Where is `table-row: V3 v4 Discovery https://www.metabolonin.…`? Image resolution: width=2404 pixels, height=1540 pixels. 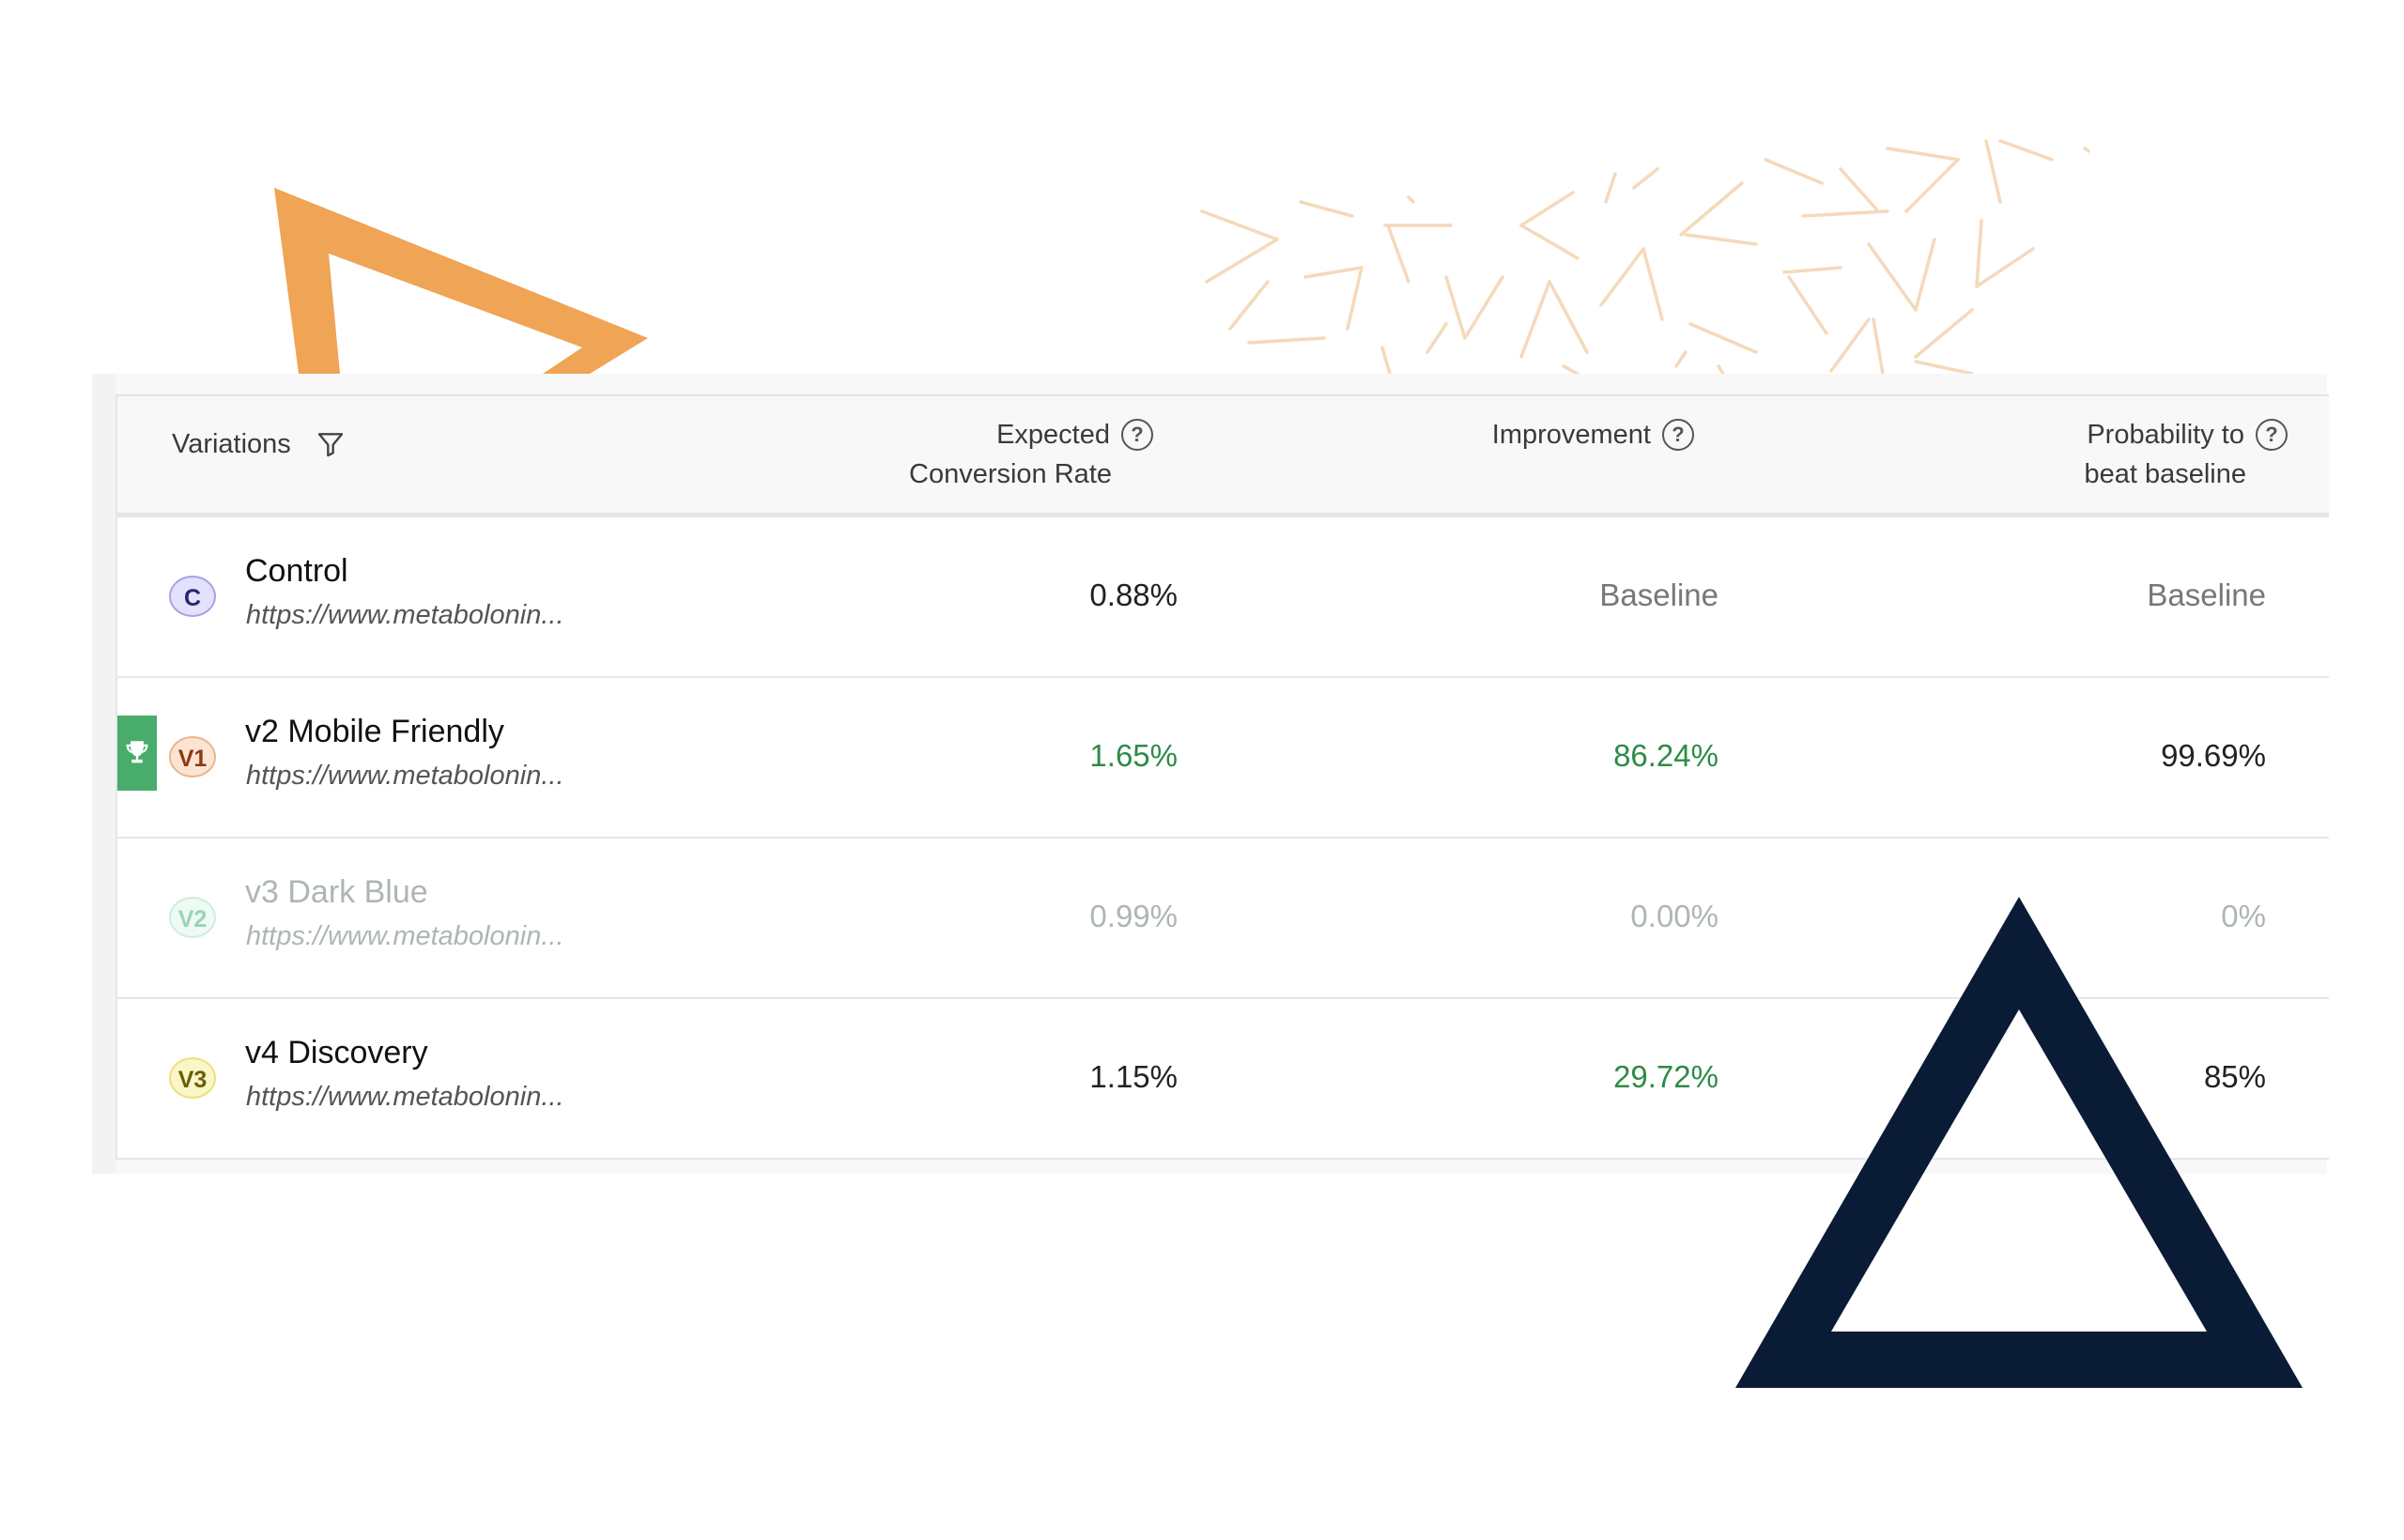 table-row: V3 v4 Discovery https://www.metabolonin.… is located at coordinates (1223, 1079).